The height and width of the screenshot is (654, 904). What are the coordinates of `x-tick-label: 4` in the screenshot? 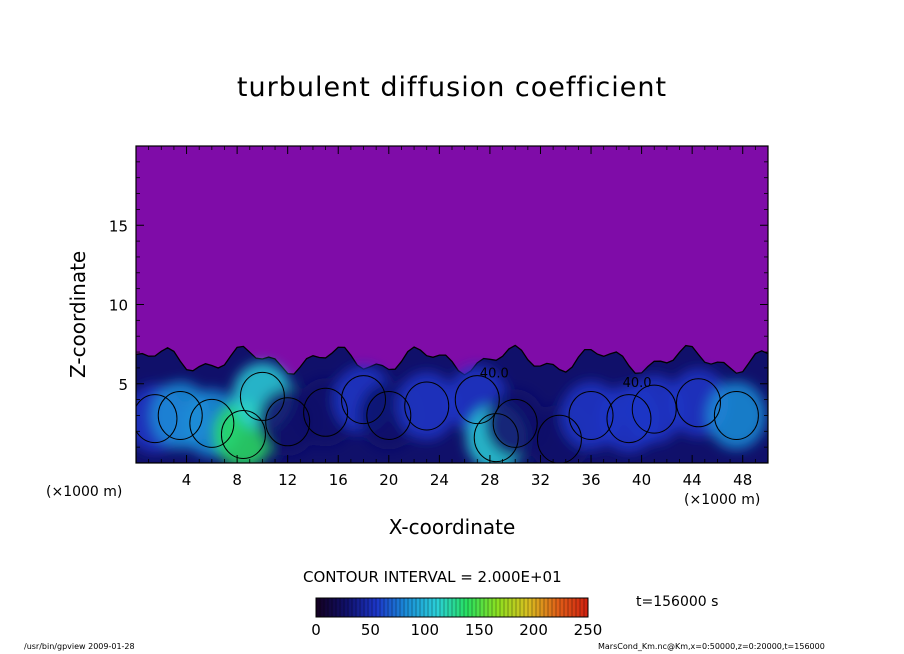 It's located at (187, 480).